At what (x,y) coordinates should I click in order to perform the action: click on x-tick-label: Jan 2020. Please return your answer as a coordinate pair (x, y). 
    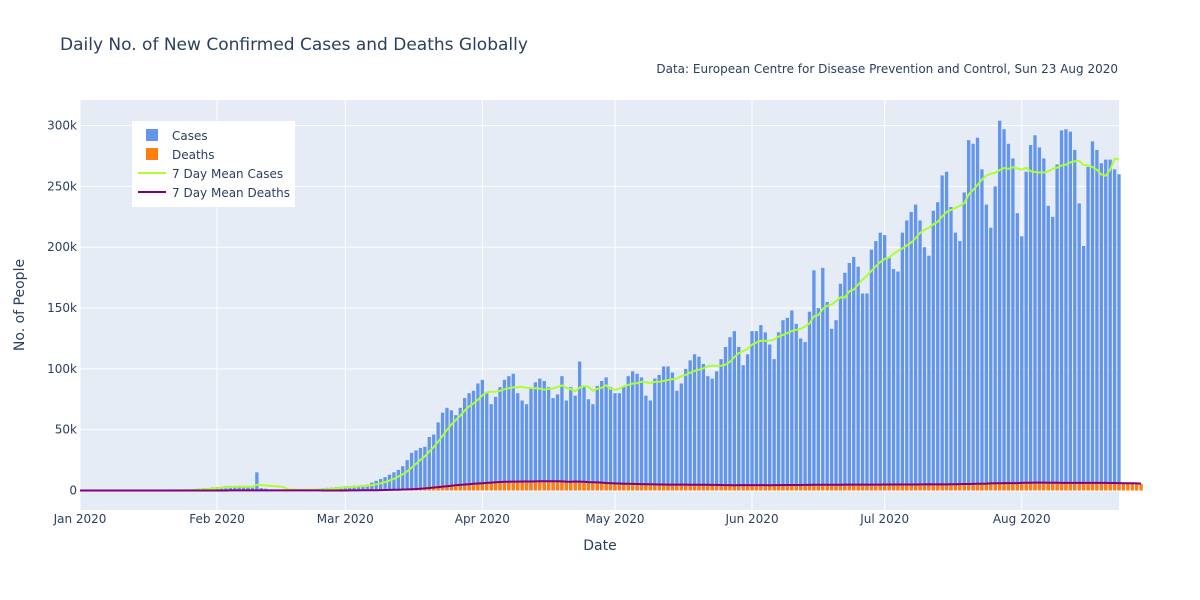
    Looking at the image, I should click on (80, 519).